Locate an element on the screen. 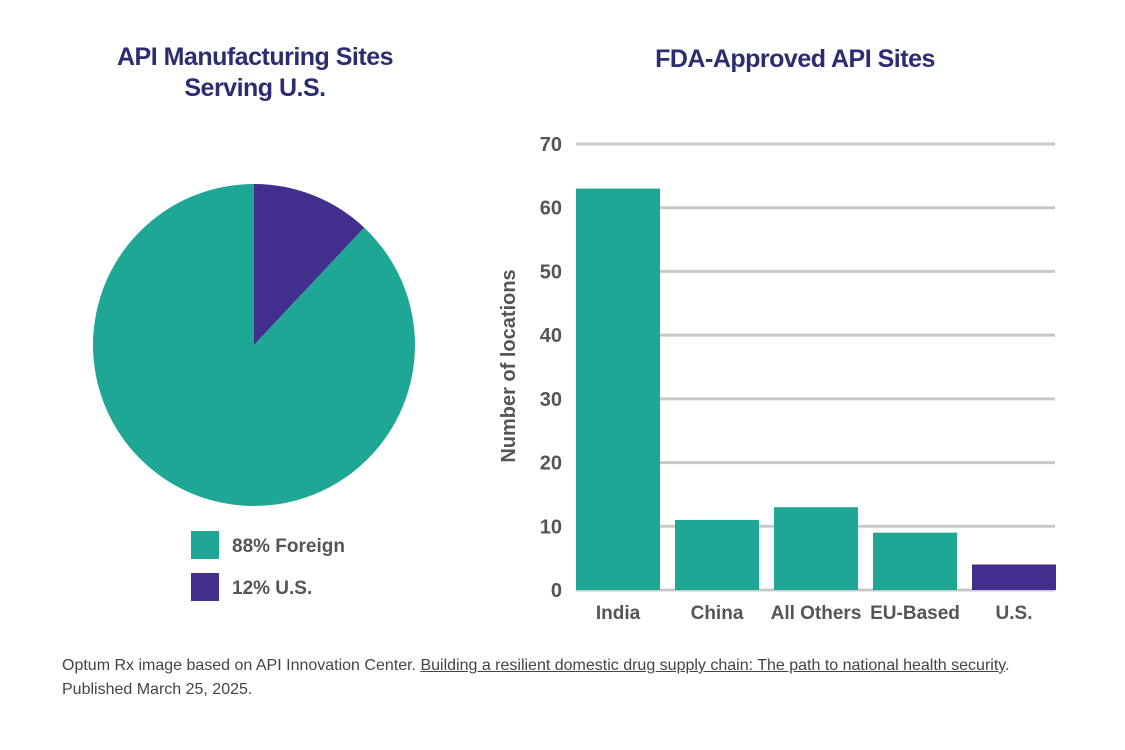 This screenshot has height=750, width=1125. pie-legend: 88% Foreign 12% U.S. is located at coordinates (268, 566).